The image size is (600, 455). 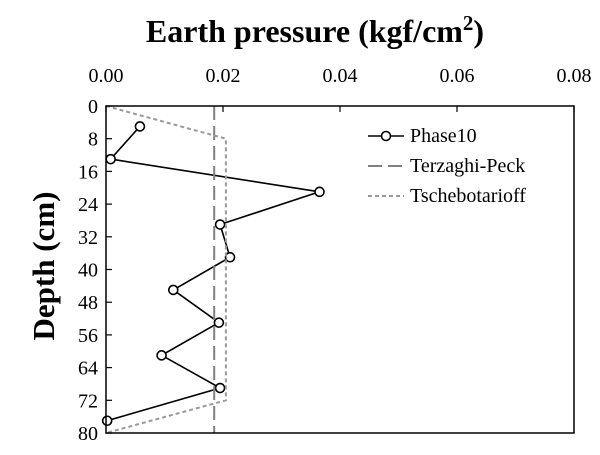 I want to click on chart-title: Earth pressure (kgf/cm2), so click(x=315, y=30).